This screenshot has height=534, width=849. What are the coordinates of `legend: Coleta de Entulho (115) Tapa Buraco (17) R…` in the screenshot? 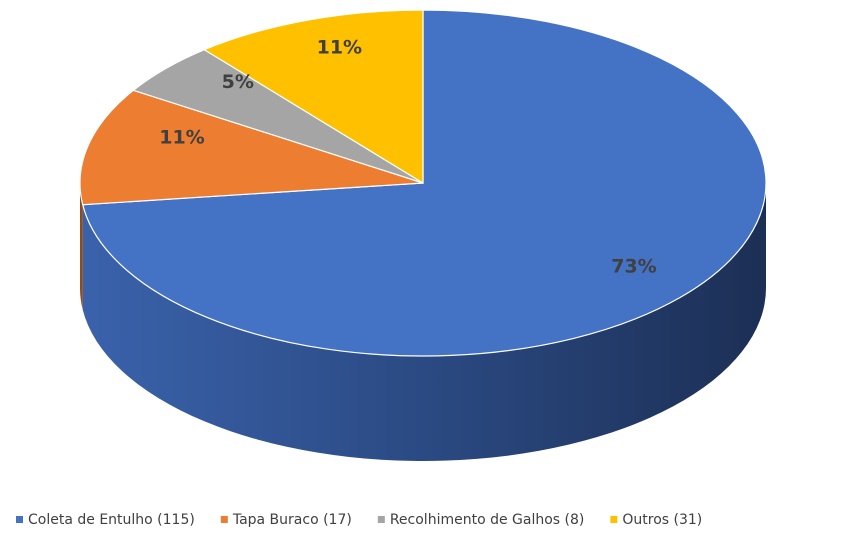 It's located at (359, 520).